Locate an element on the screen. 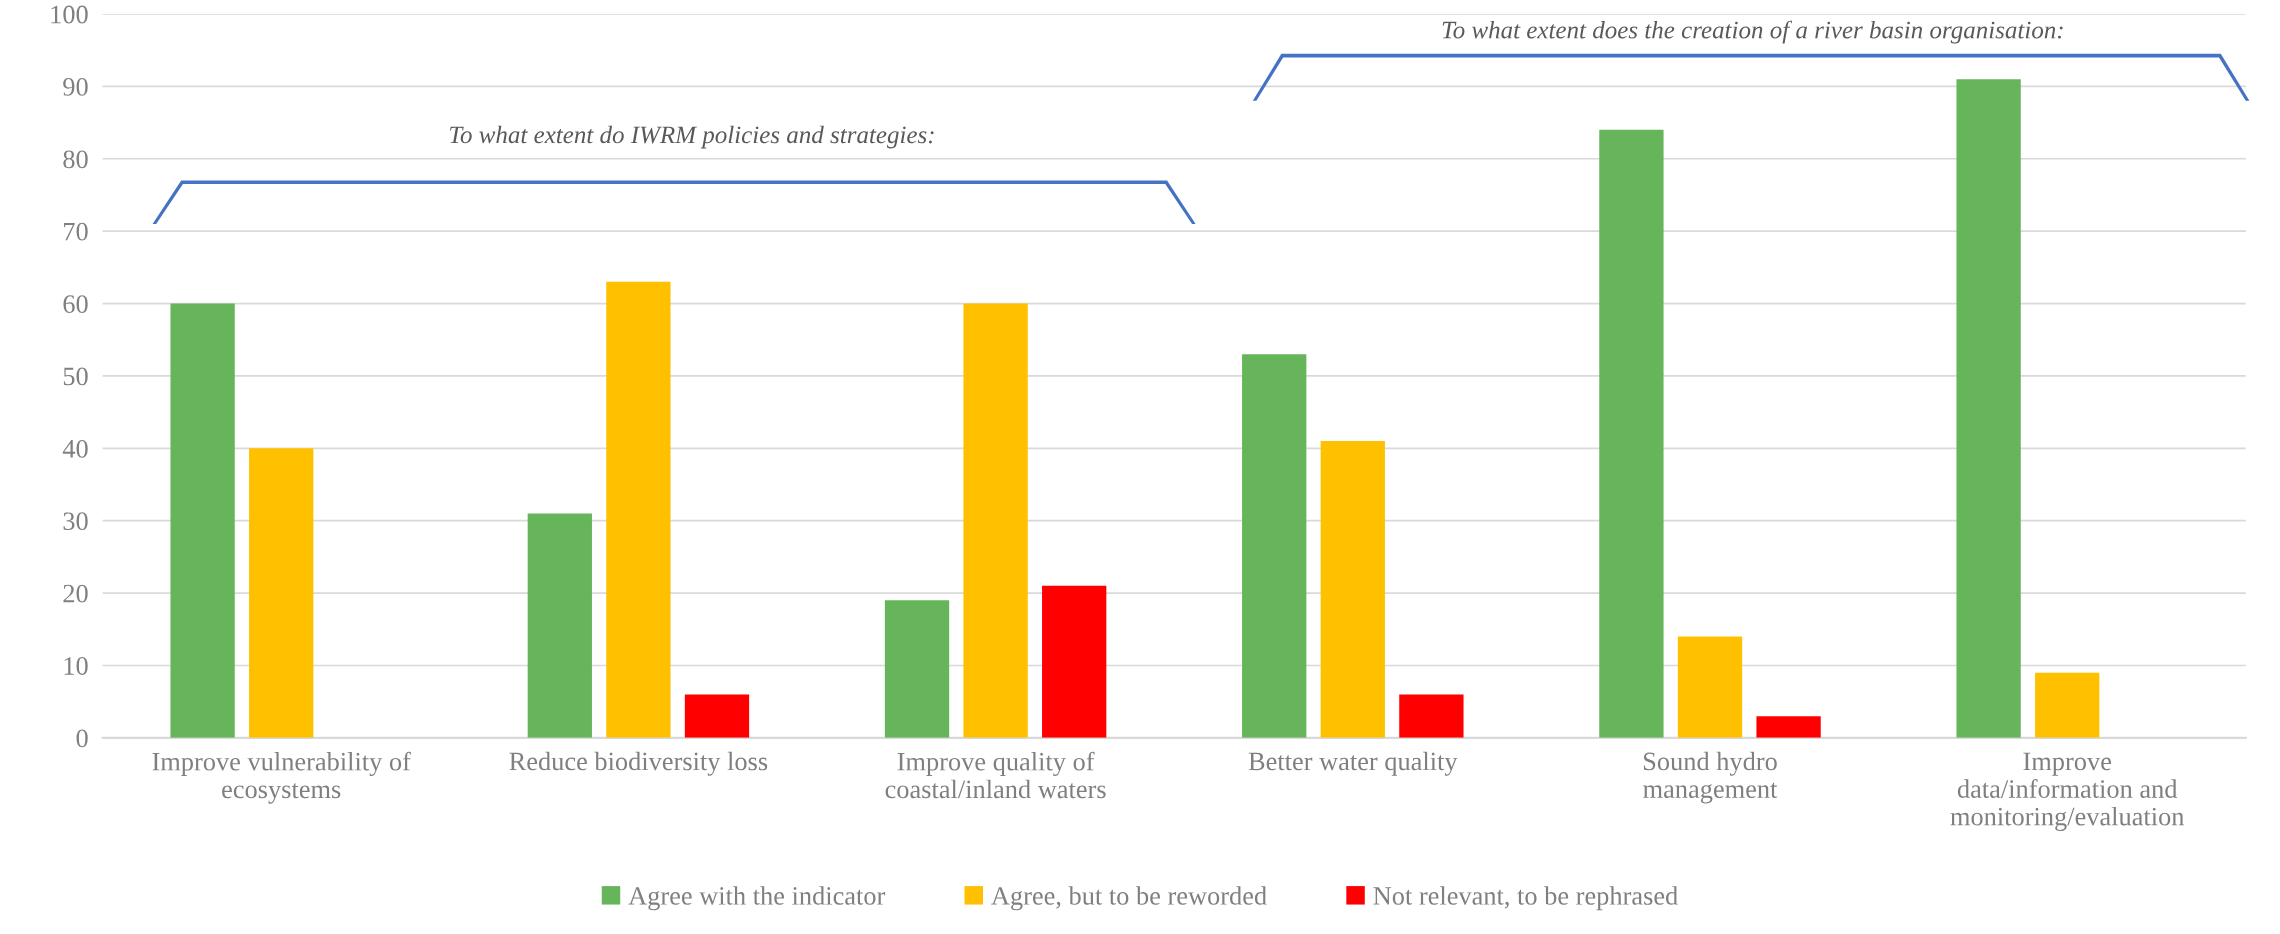 This screenshot has height=934, width=2280. y-tick-label: 0 is located at coordinates (82, 738).